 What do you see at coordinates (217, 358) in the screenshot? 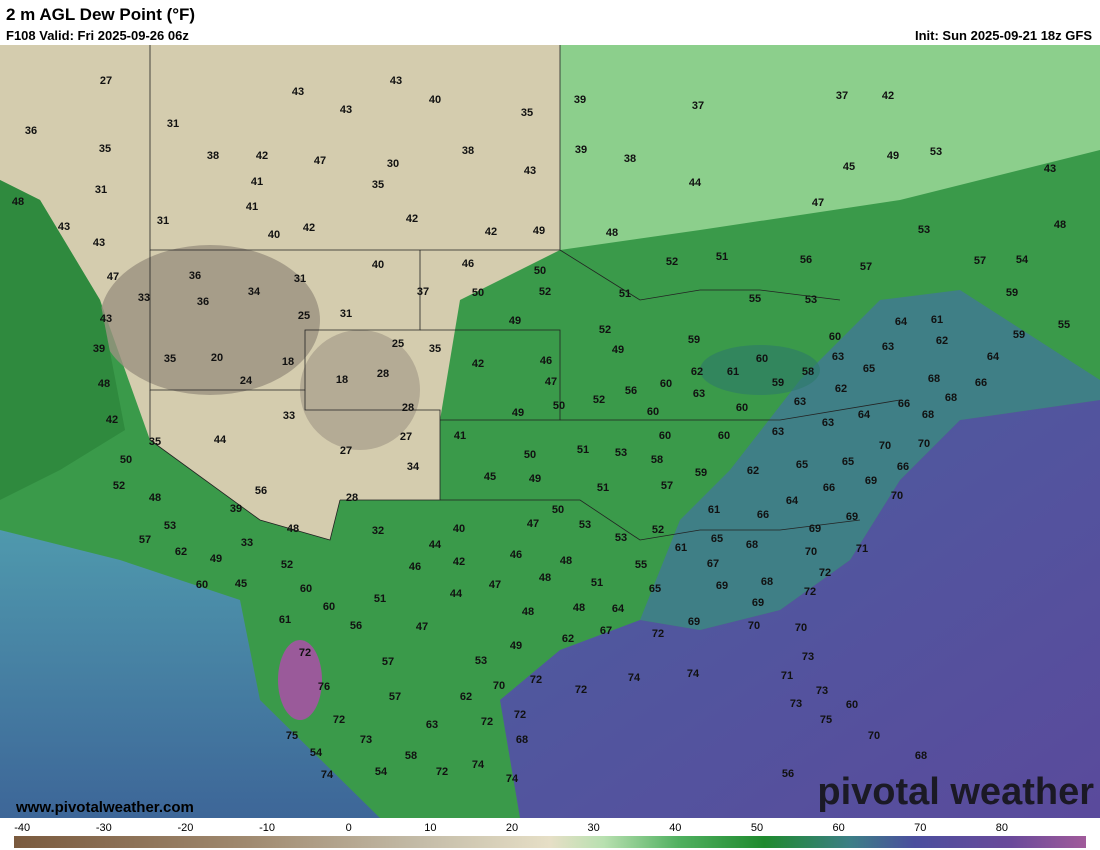
I see `station-value: 20` at bounding box center [217, 358].